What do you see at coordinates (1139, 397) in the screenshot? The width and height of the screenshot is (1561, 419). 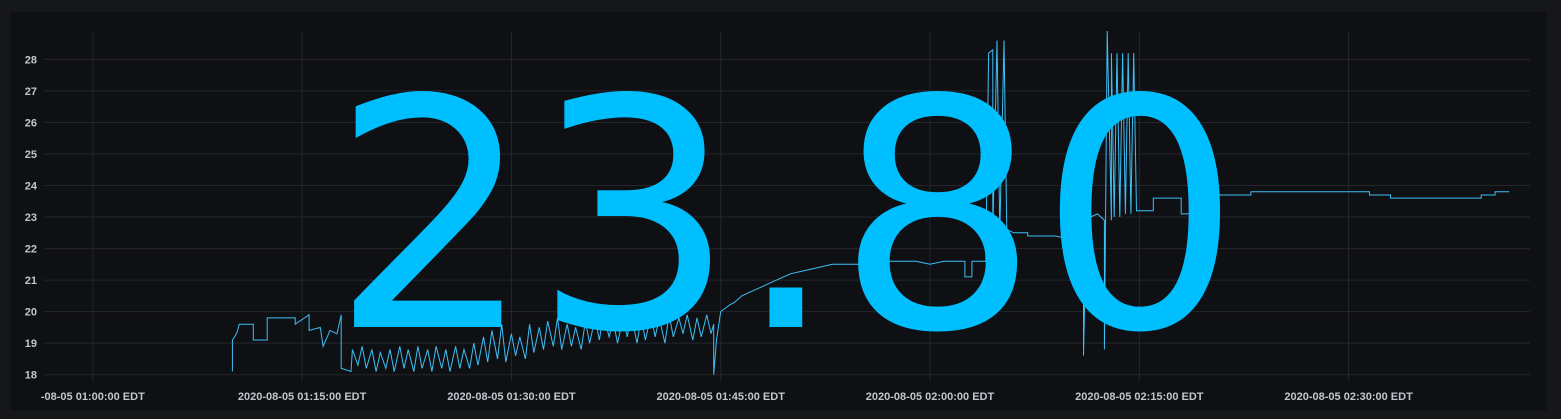 I see `x-tick-label: 2020-08-05 02:15:00 EDT` at bounding box center [1139, 397].